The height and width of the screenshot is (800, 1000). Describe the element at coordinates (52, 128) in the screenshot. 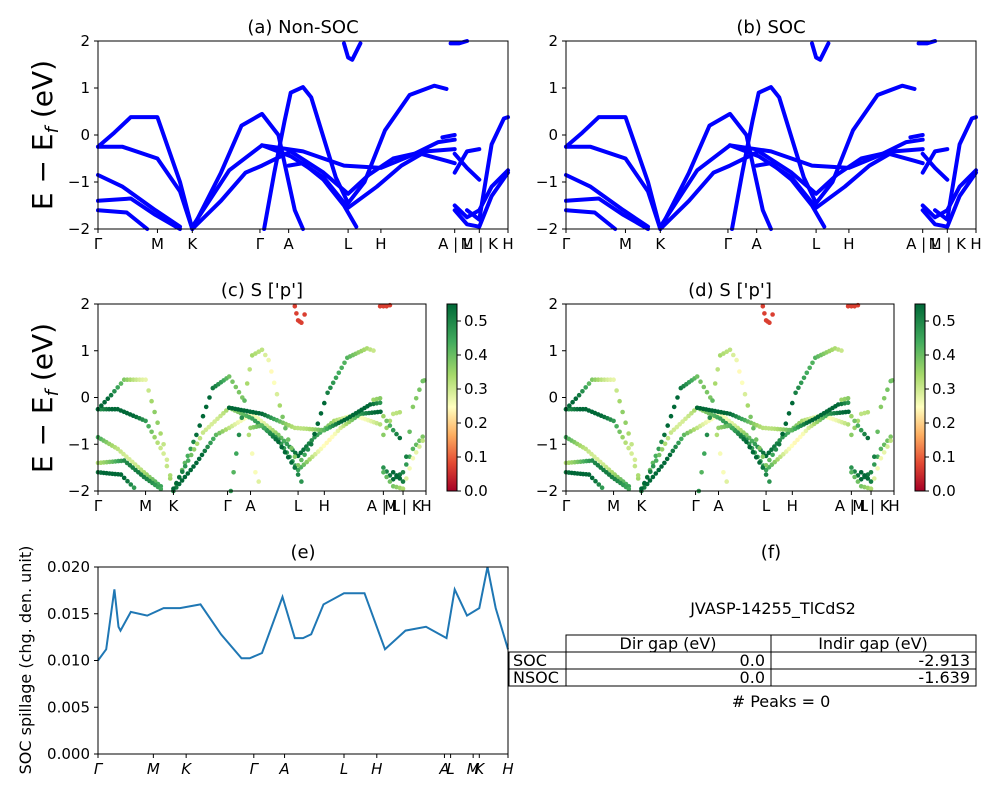

I see `y-label-sub: f` at that location.